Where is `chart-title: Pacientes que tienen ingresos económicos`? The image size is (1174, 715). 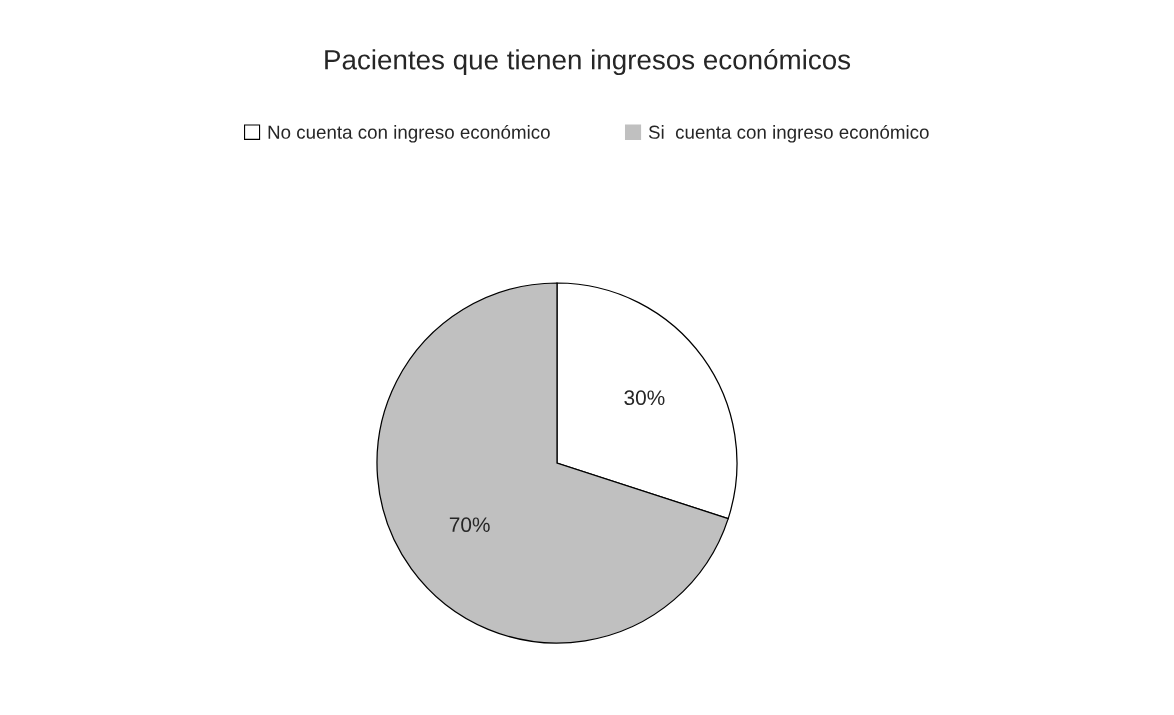
chart-title: Pacientes que tienen ingresos económicos is located at coordinates (588, 62).